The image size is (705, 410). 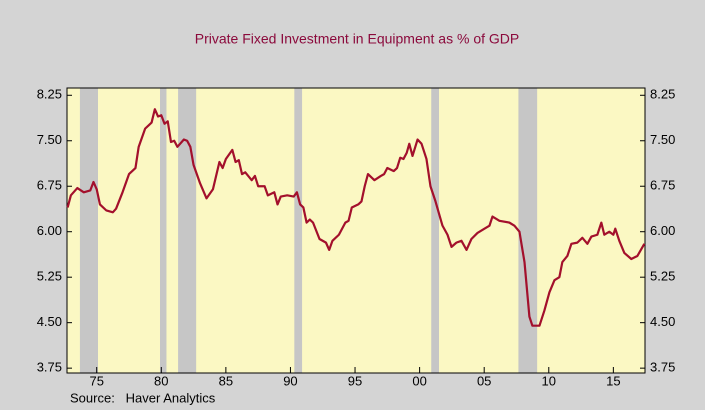 I want to click on y2-tick-label: 6.75, so click(x=662, y=185).